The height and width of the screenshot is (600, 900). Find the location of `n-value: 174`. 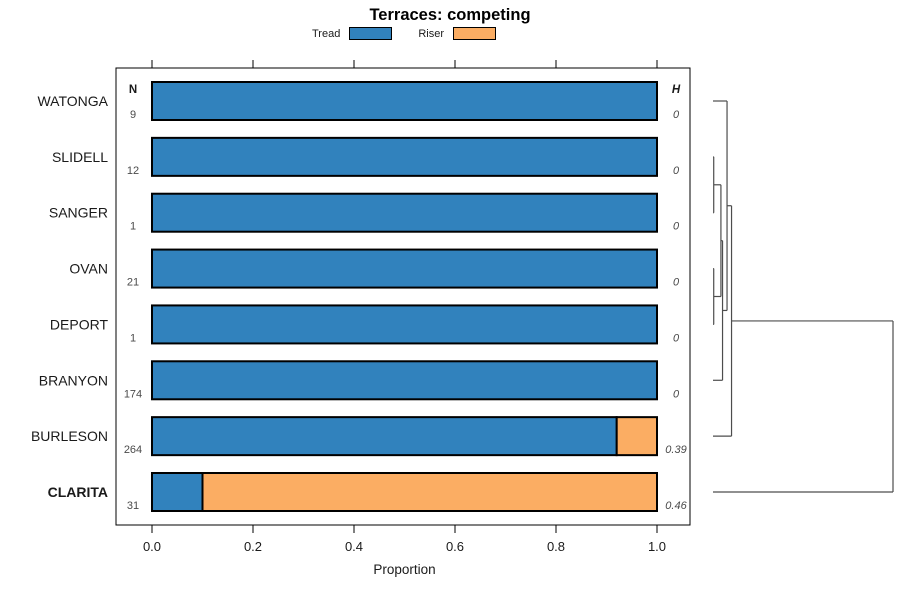

n-value: 174 is located at coordinates (133, 394).